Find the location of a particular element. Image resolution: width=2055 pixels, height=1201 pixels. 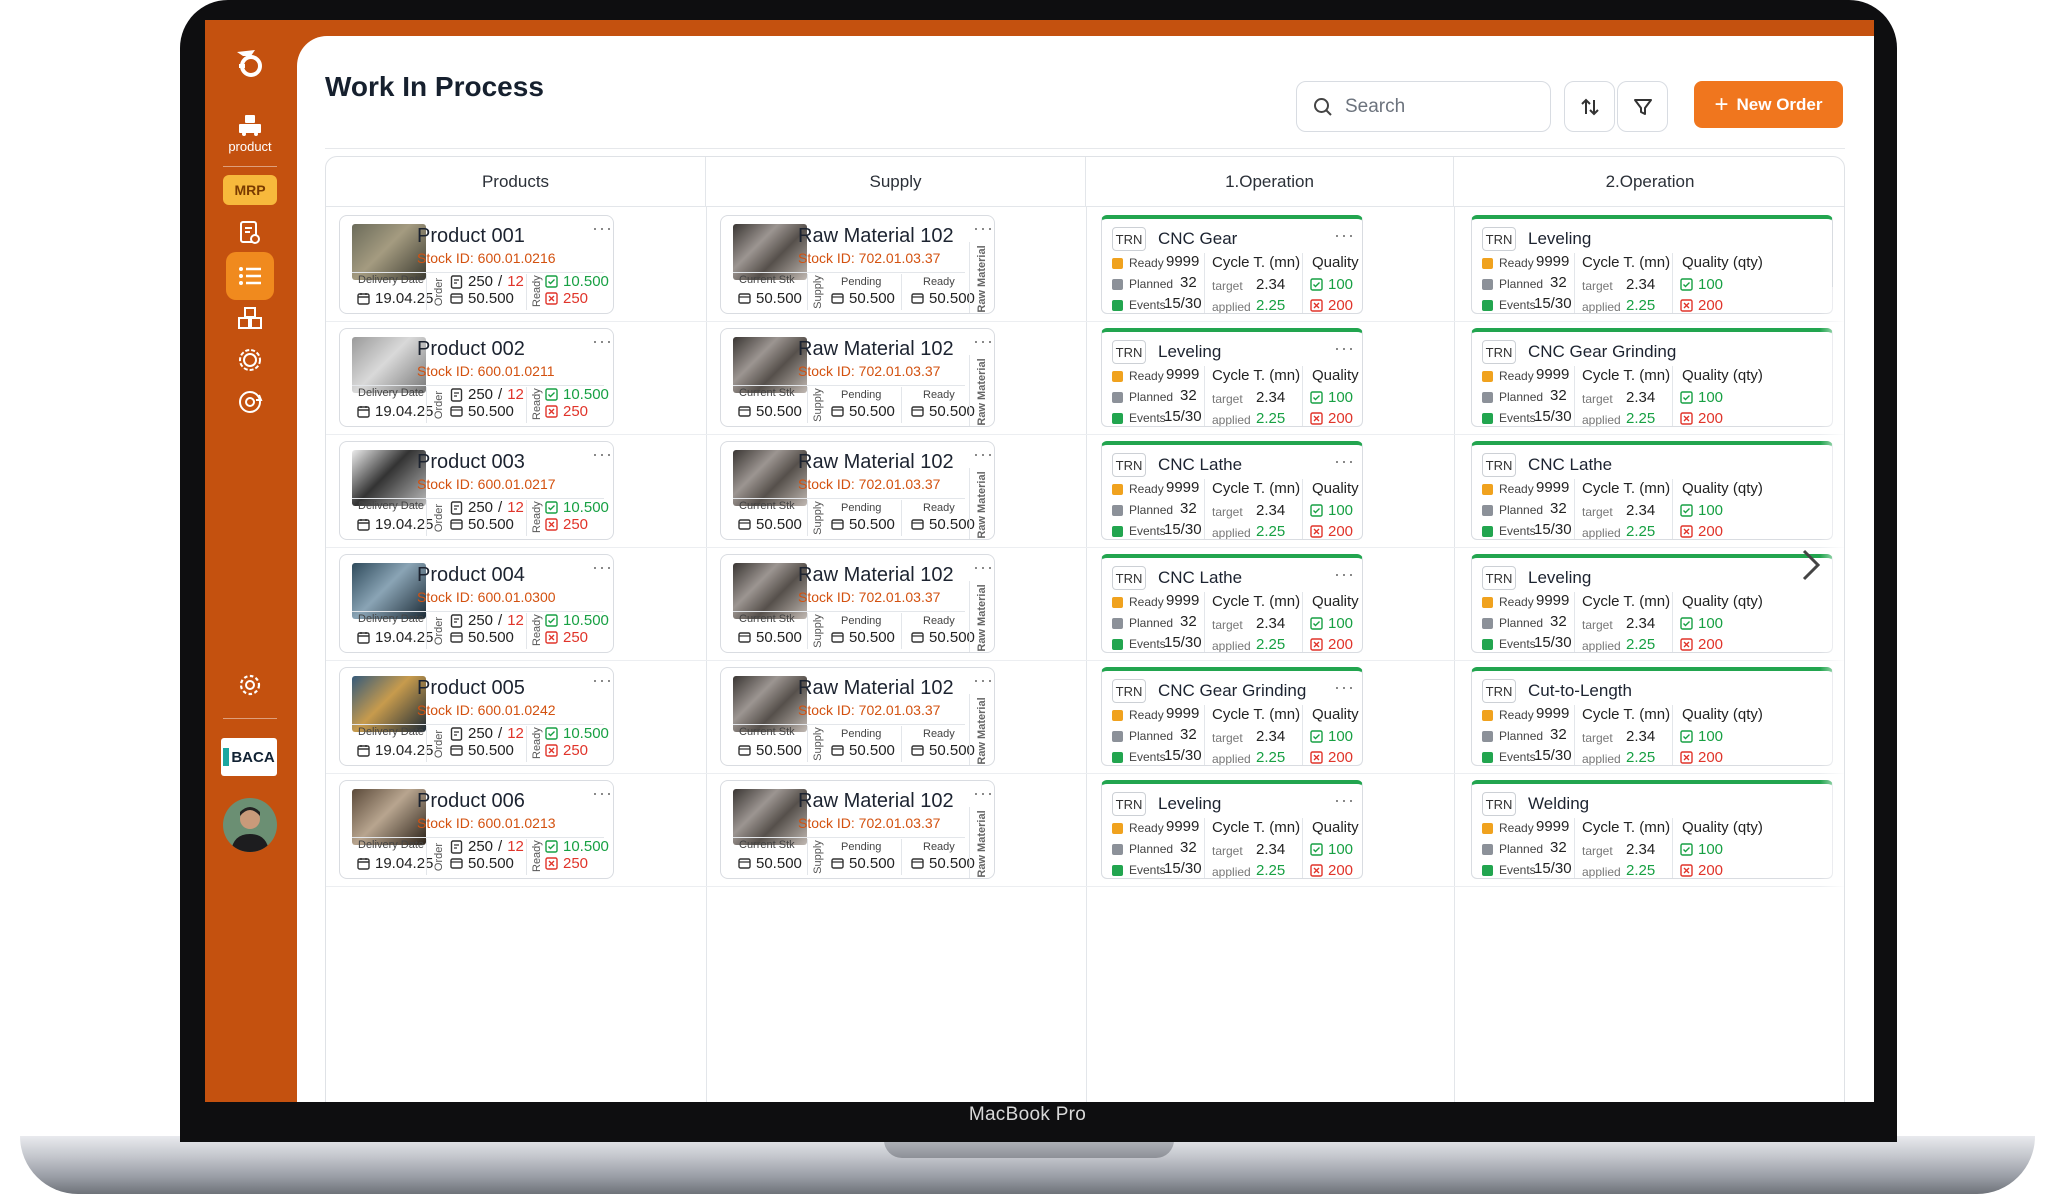

product-nav-item: product is located at coordinates (250, 137).